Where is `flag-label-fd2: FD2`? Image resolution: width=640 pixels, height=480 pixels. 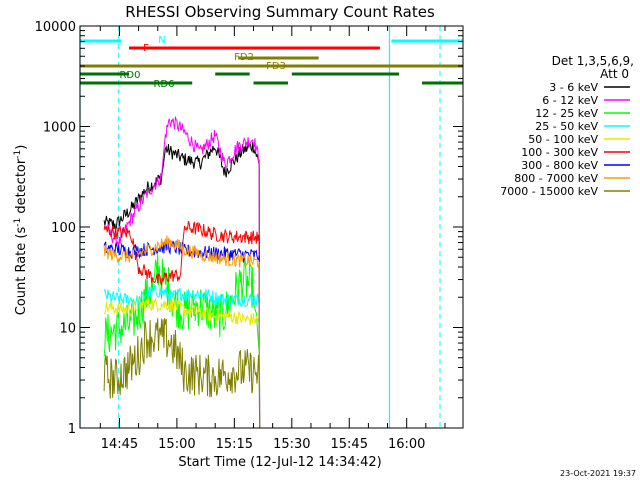
flag-label-fd2: FD2 is located at coordinates (244, 57).